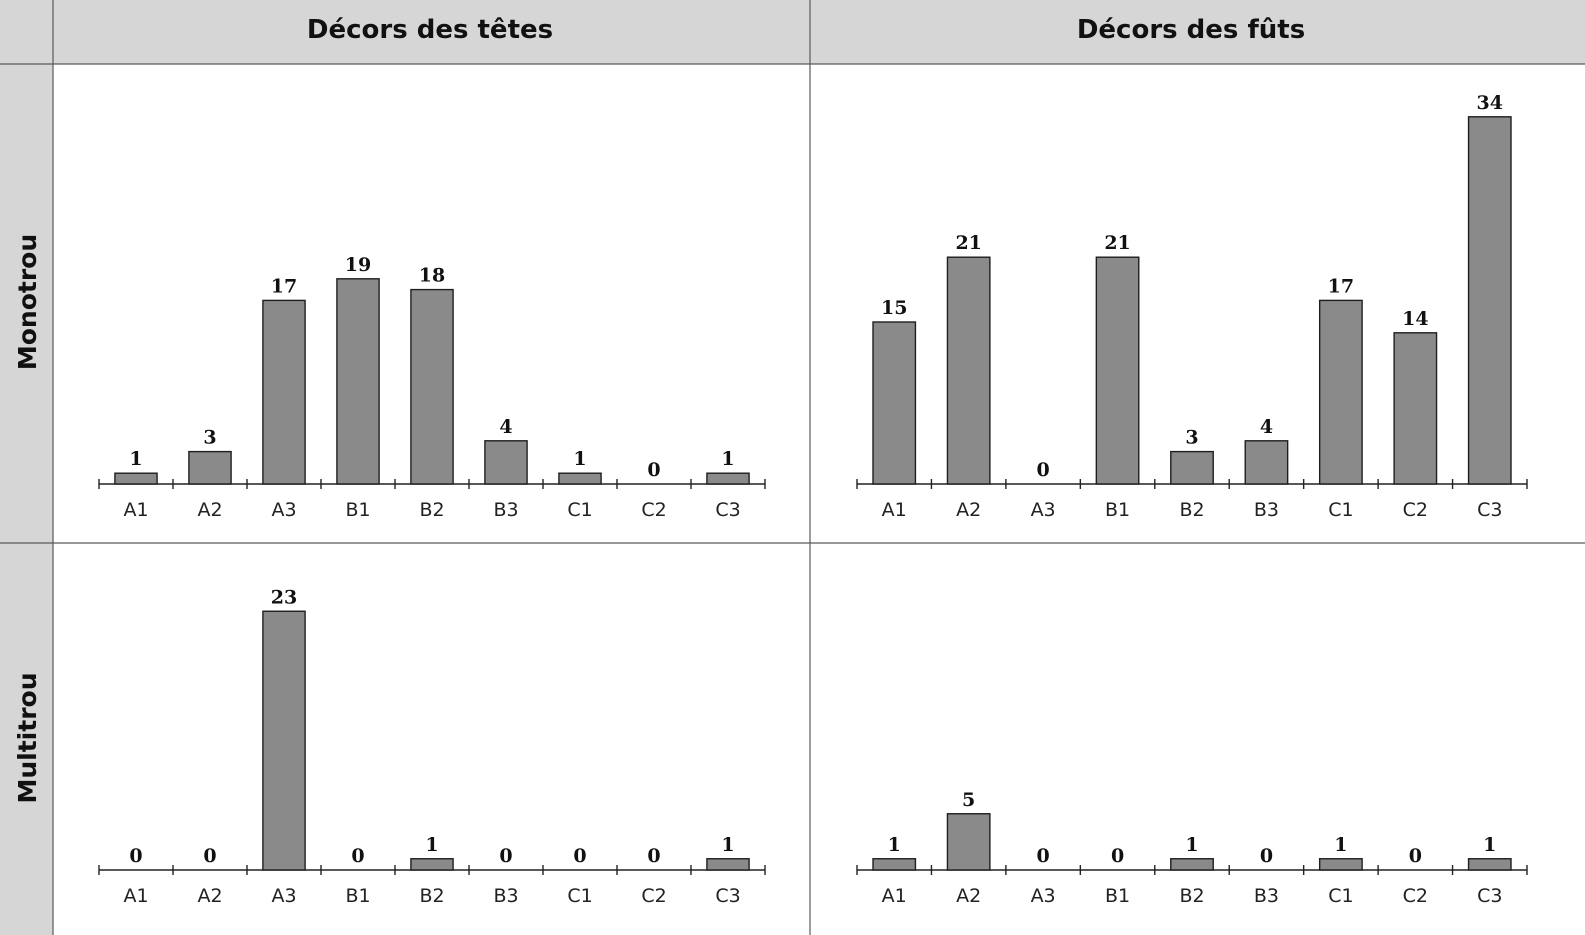 This screenshot has width=1585, height=935. I want to click on bar-b1, so click(358, 381).